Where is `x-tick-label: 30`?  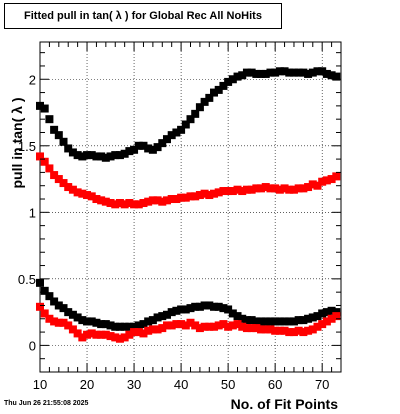 x-tick-label: 30 is located at coordinates (134, 384).